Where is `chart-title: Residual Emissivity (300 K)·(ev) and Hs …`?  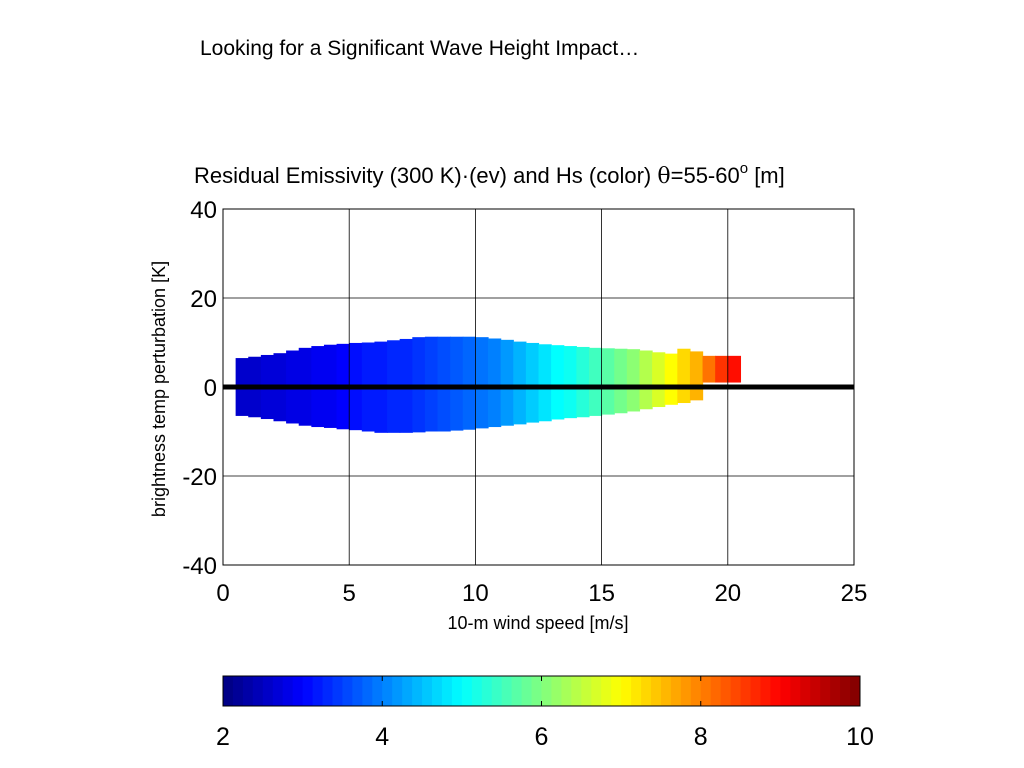 chart-title: Residual Emissivity (300 K)·(ev) and Hs … is located at coordinates (489, 174).